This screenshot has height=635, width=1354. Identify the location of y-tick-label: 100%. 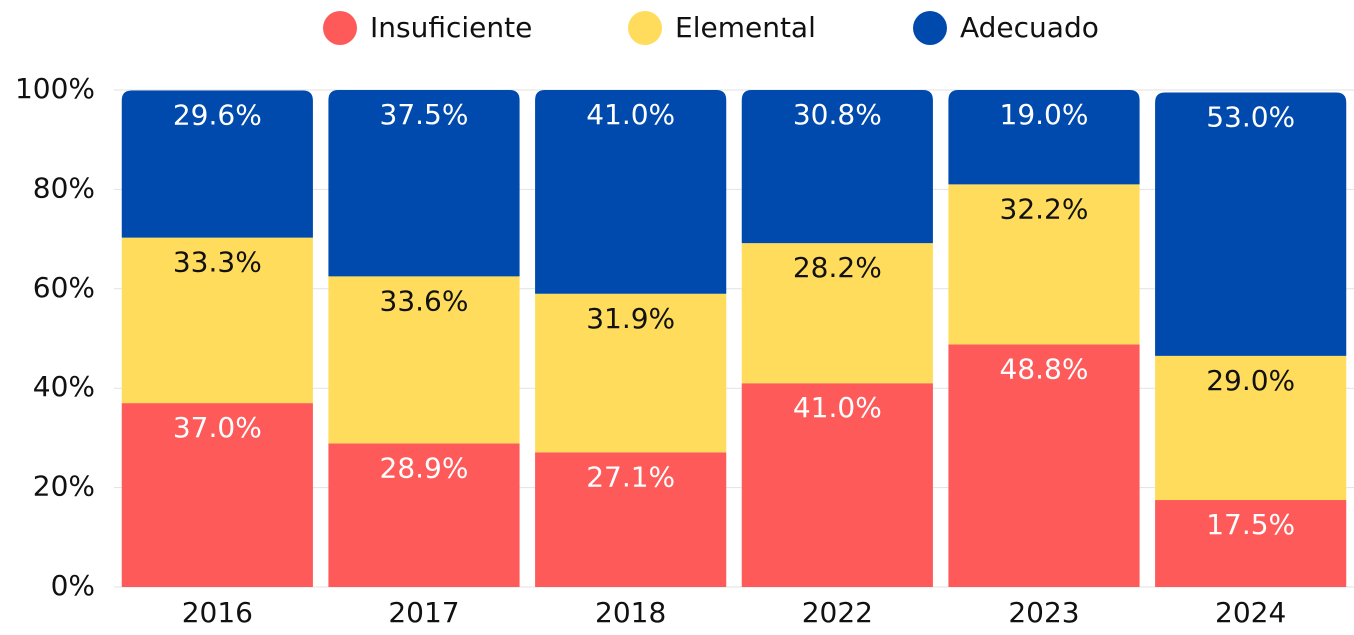
(55, 88).